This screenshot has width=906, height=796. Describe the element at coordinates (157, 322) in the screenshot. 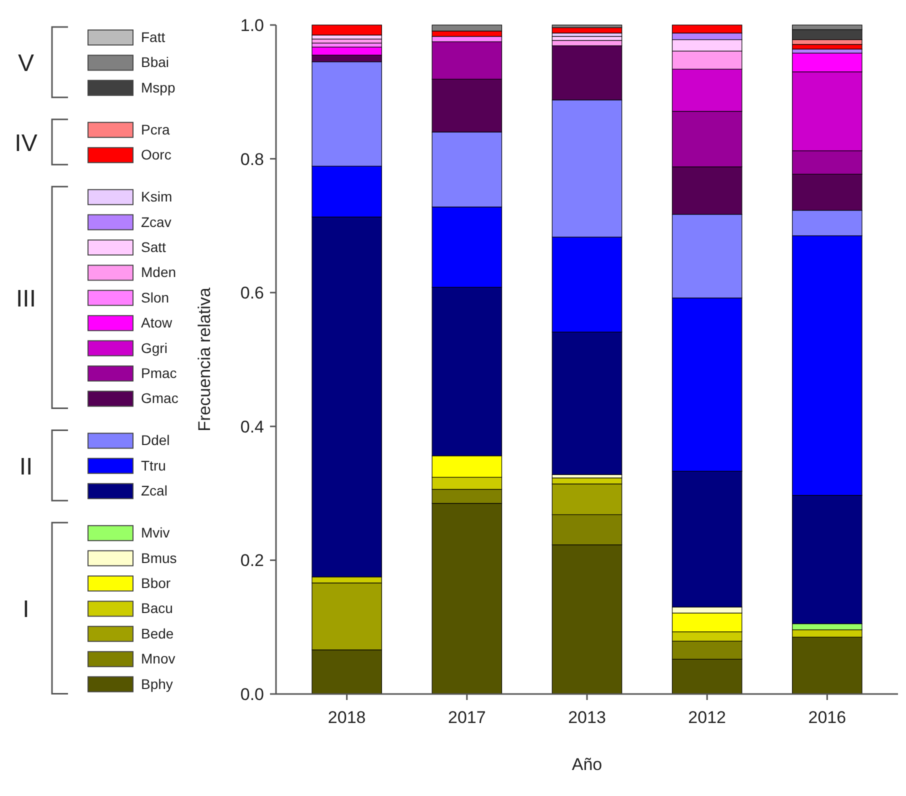

I see `legend-label: Atow` at that location.